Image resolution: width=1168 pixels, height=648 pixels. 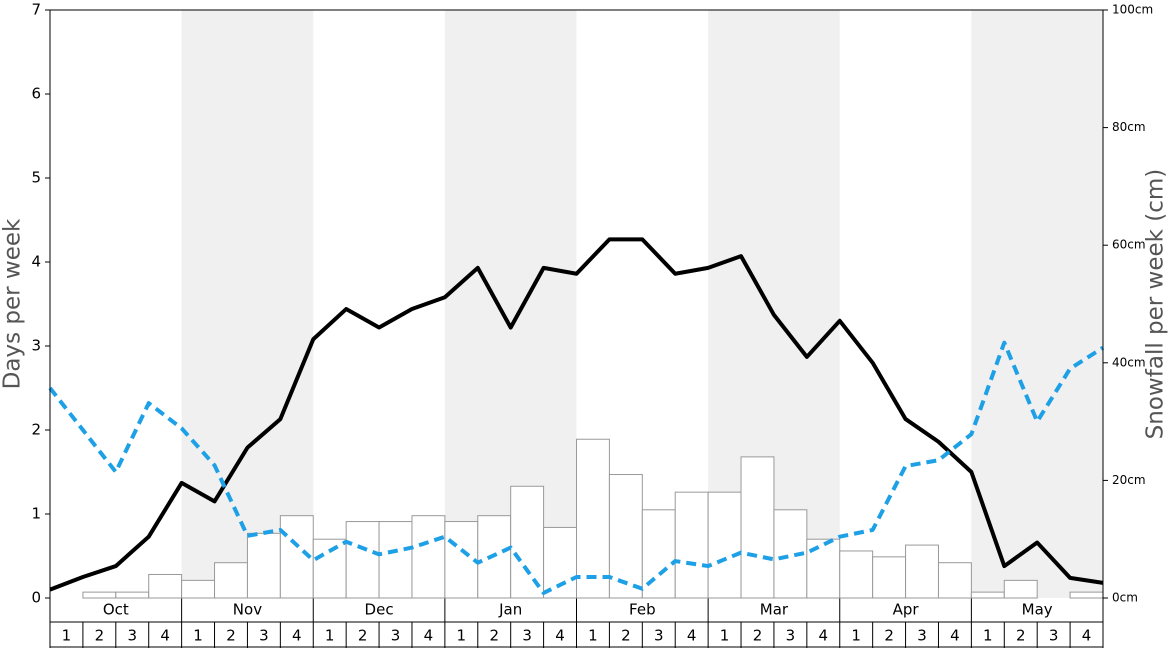 What do you see at coordinates (116, 610) in the screenshot?
I see `month-label: Oct` at bounding box center [116, 610].